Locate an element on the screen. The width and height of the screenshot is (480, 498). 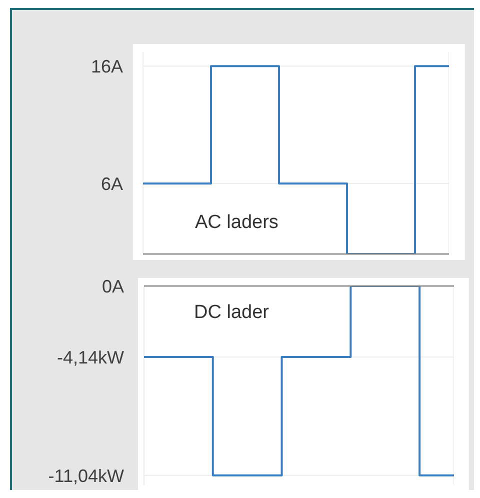
y-tick-label: 16A is located at coordinates (106, 66).